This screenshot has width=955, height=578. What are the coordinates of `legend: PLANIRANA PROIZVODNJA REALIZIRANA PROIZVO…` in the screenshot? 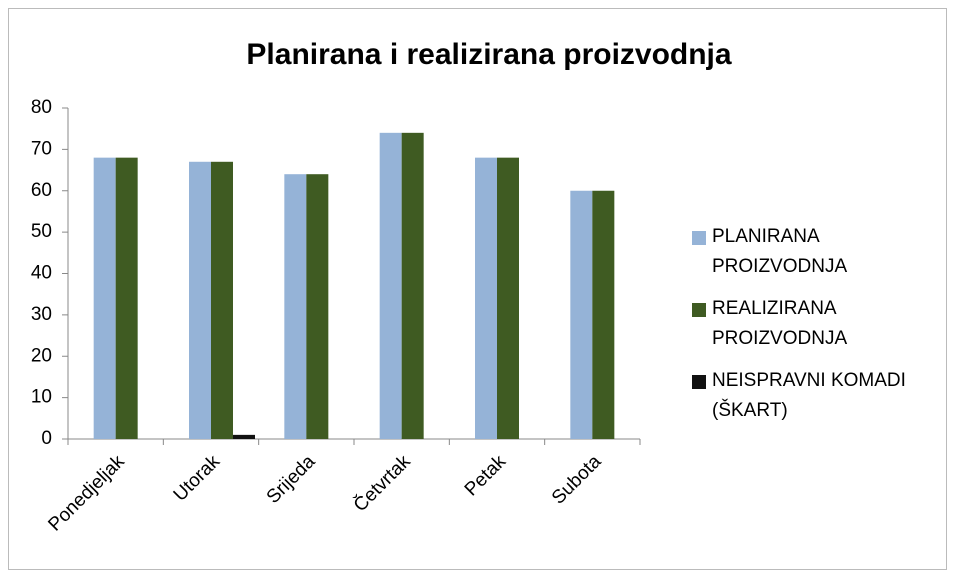 It's located at (822, 330).